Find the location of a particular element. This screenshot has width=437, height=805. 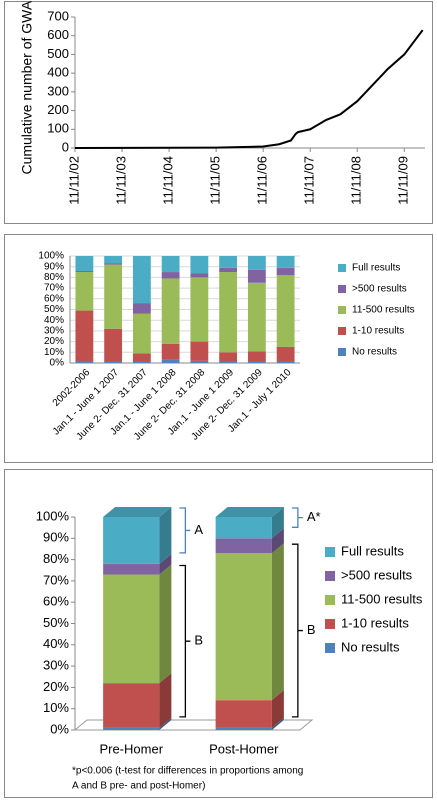

y-tick-label: 400 is located at coordinates (58, 72).